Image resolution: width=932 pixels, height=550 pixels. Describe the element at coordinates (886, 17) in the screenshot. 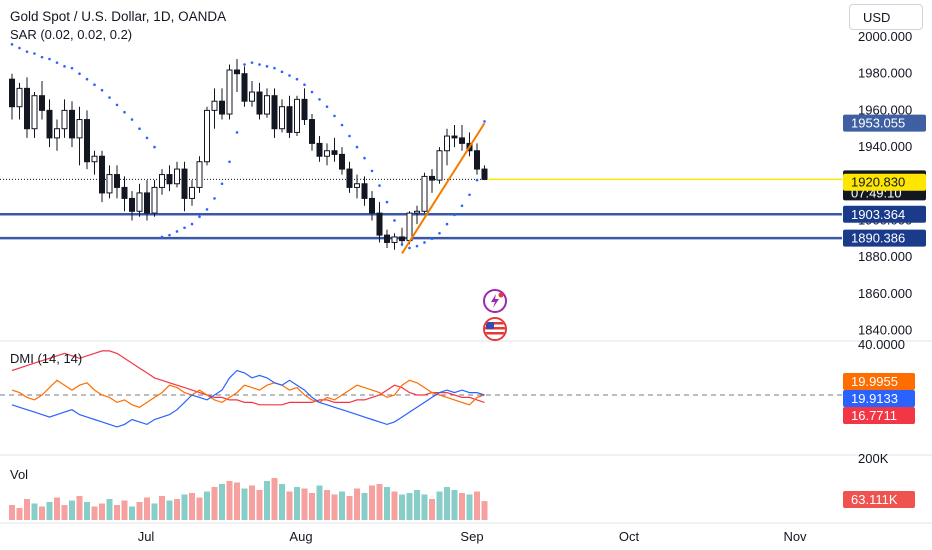

I see `currency-button: USD` at that location.